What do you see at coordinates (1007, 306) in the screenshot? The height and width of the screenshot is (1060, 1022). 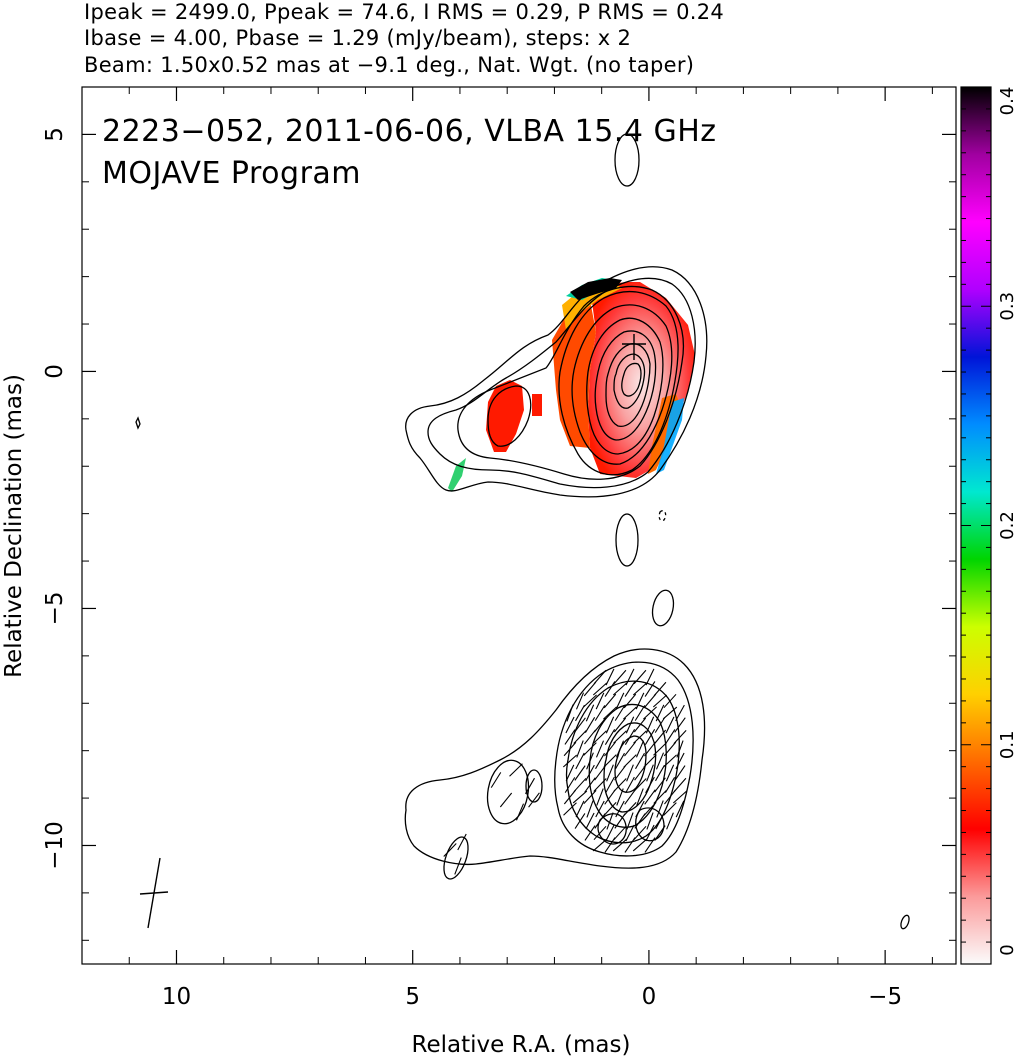 I see `colorbar-tick-label: 0.3` at bounding box center [1007, 306].